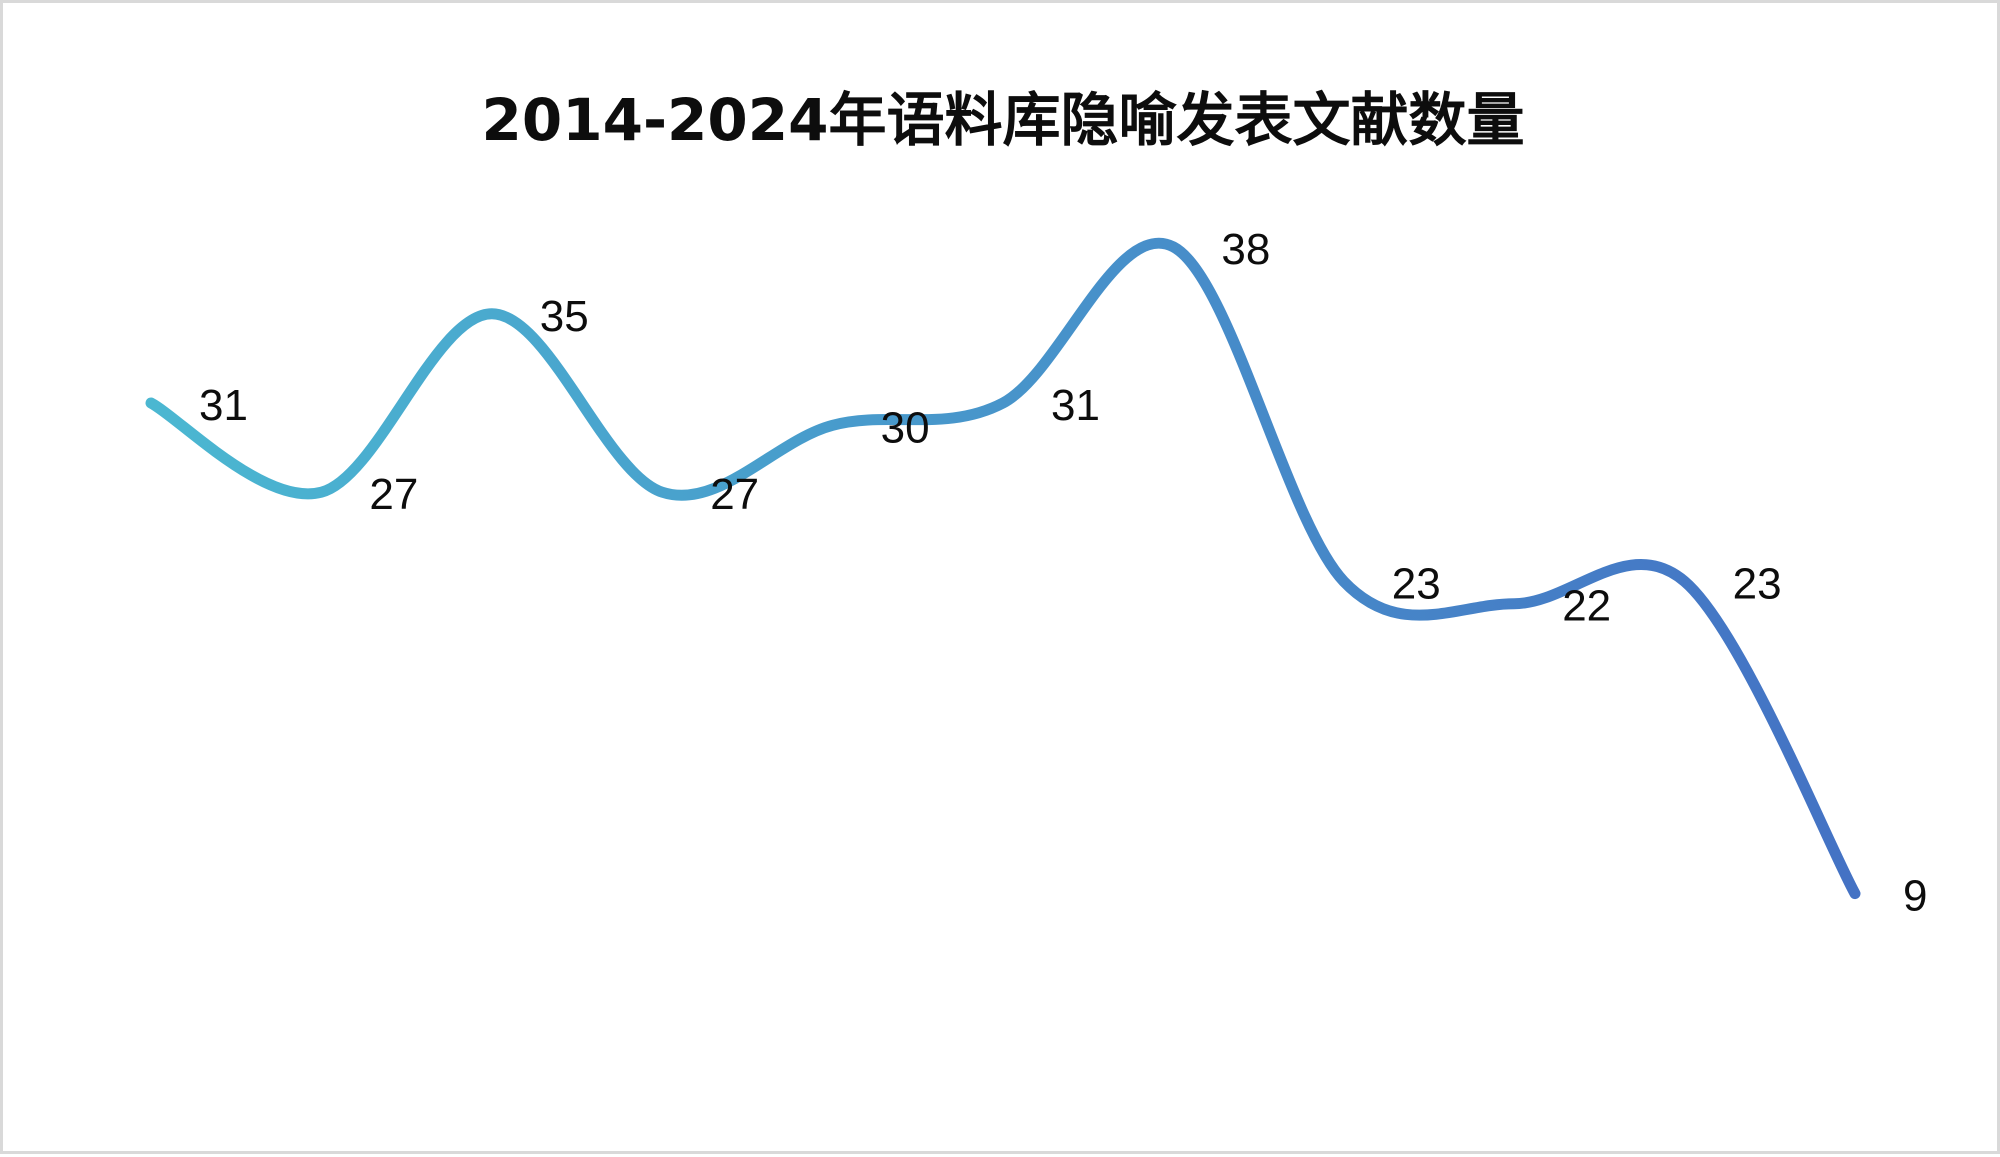 The height and width of the screenshot is (1157, 2000). I want to click on data-label-2018: 30, so click(905, 427).